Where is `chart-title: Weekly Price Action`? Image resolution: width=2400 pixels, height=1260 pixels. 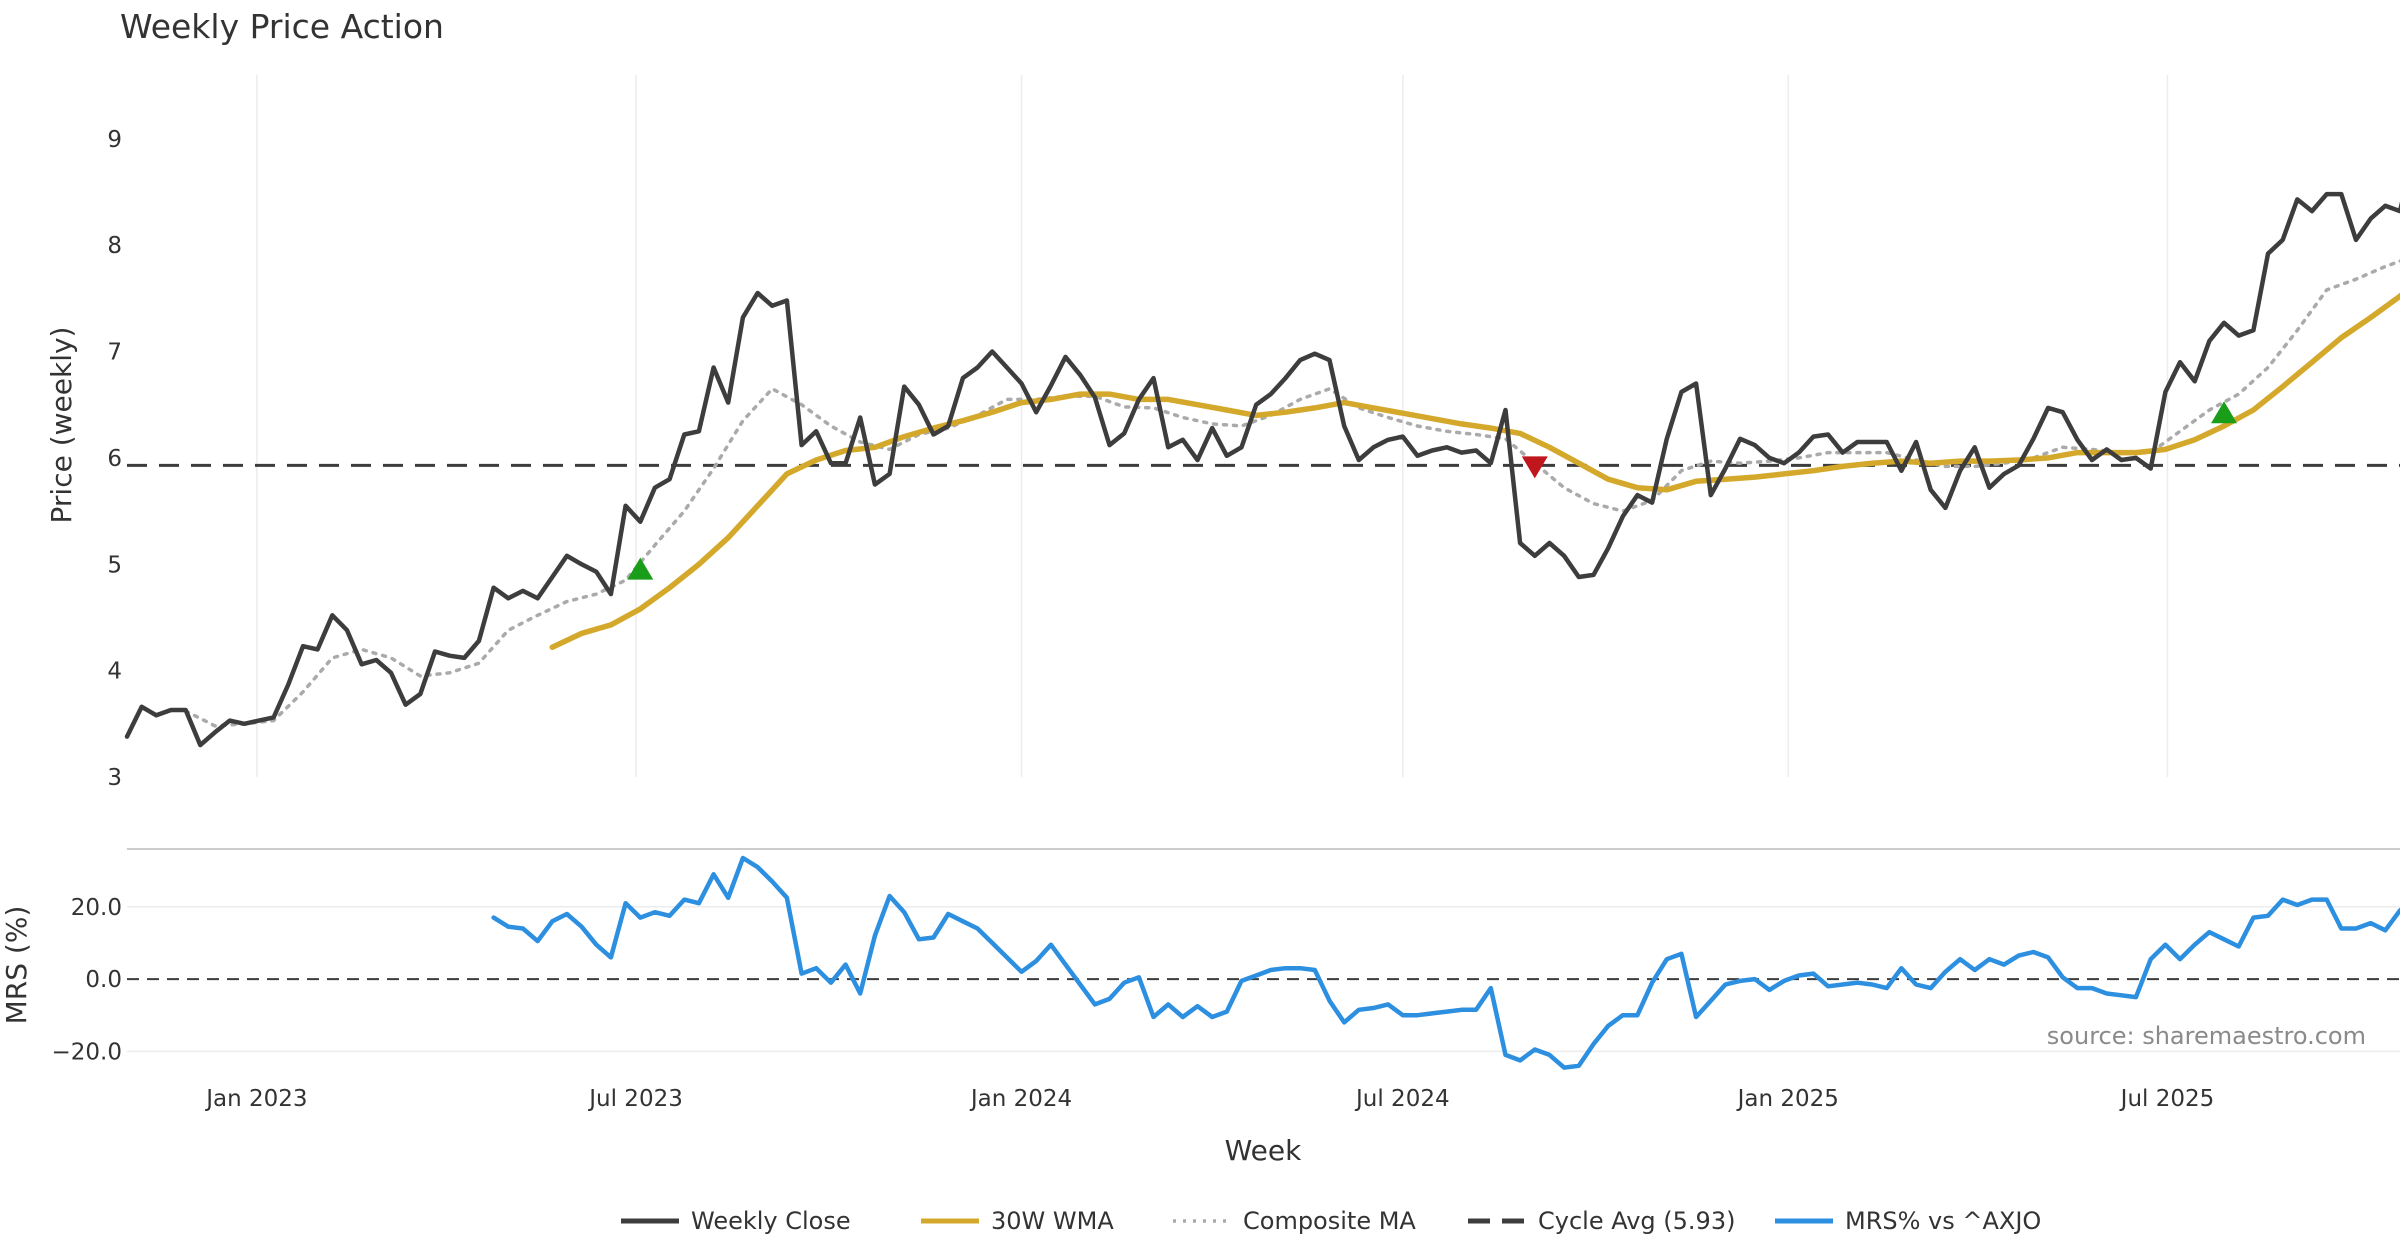
chart-title: Weekly Price Action is located at coordinates (282, 26).